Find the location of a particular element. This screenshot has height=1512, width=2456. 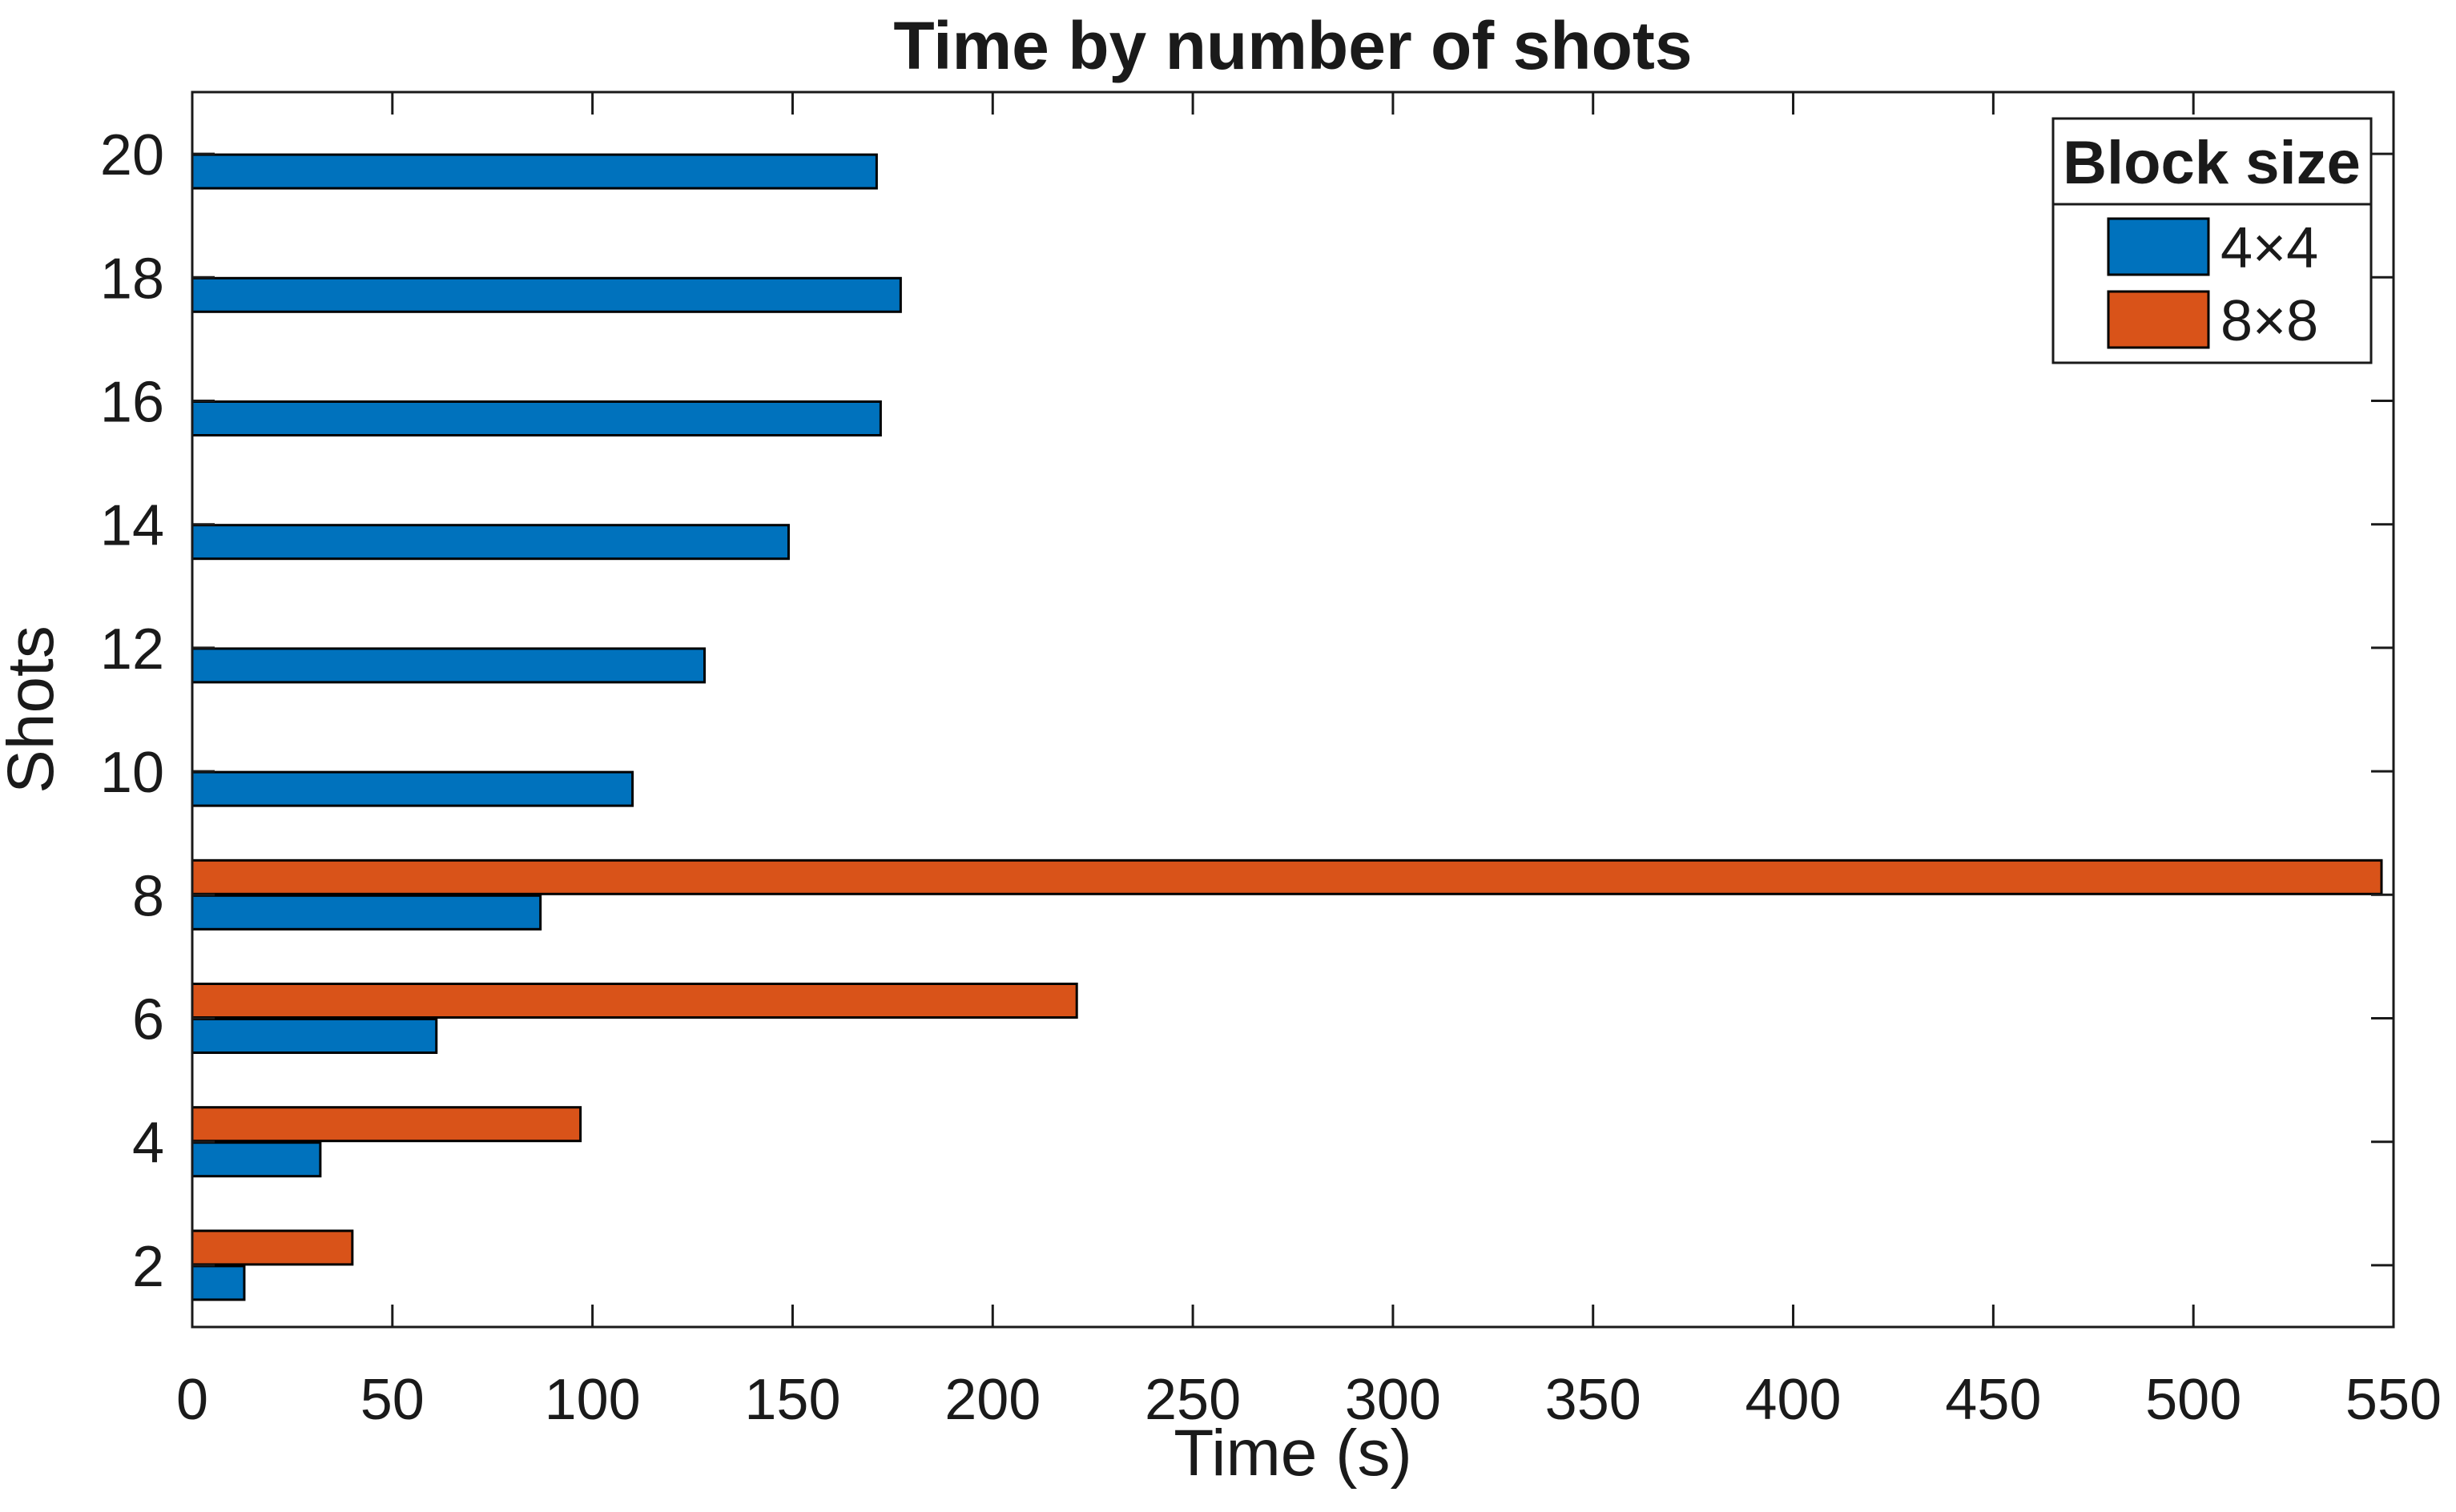

x-tick-label: 500 is located at coordinates (2193, 1400).